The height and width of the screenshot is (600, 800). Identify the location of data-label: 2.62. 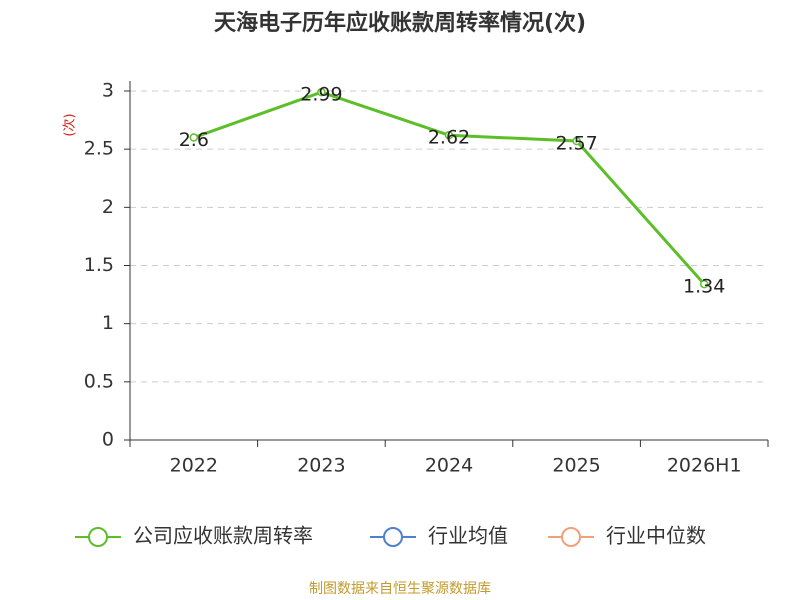
(449, 138).